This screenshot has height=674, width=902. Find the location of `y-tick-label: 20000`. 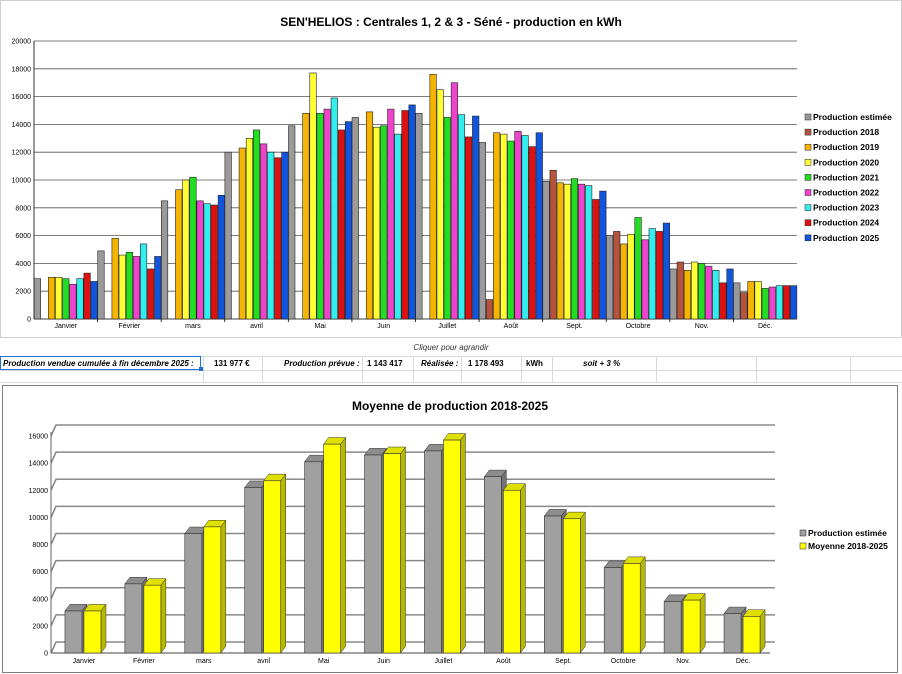

y-tick-label: 20000 is located at coordinates (22, 42).